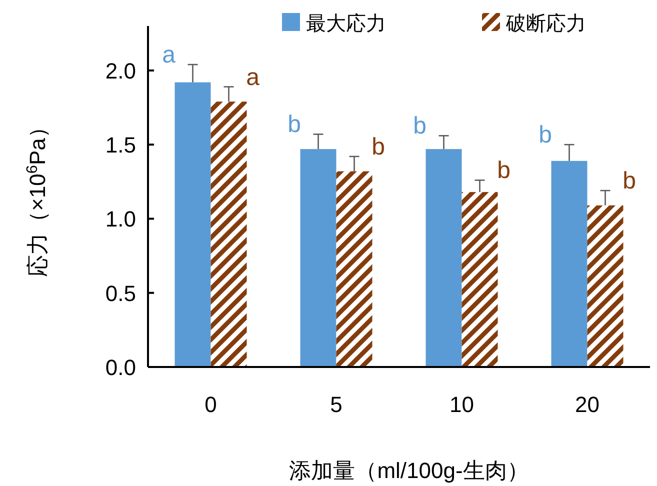 This screenshot has height=486, width=657. I want to click on y-tick-label: 0.0, so click(120, 367).